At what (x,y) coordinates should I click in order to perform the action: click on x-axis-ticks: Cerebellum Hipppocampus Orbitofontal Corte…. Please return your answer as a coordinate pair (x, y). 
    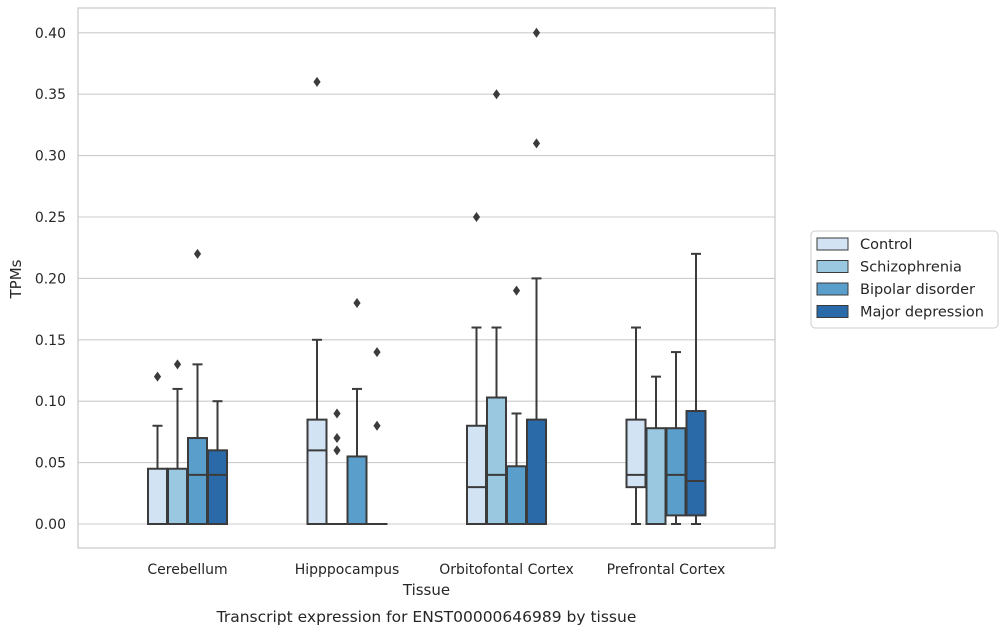
    Looking at the image, I should click on (436, 570).